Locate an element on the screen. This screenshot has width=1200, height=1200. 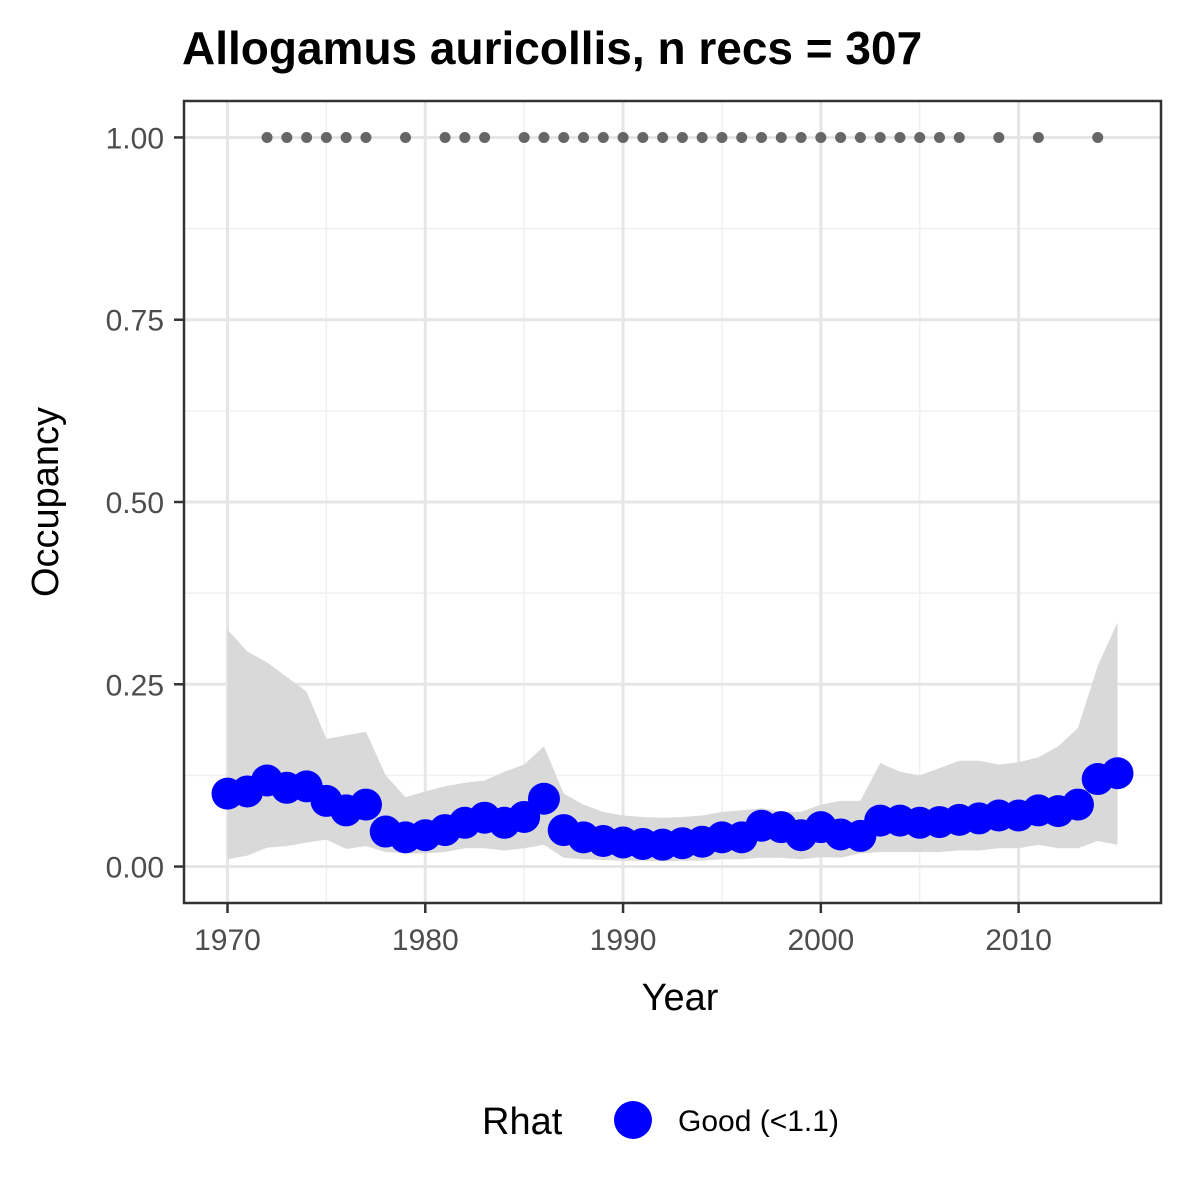
record-points-layer is located at coordinates (682, 137).